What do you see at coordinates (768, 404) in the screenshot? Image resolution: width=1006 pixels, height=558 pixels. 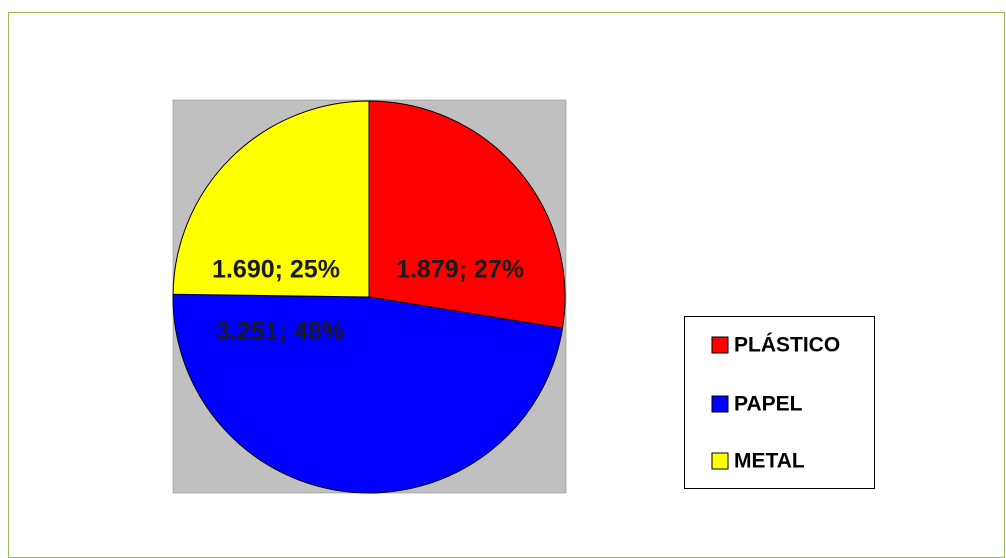 I see `legend-label: PAPEL` at bounding box center [768, 404].